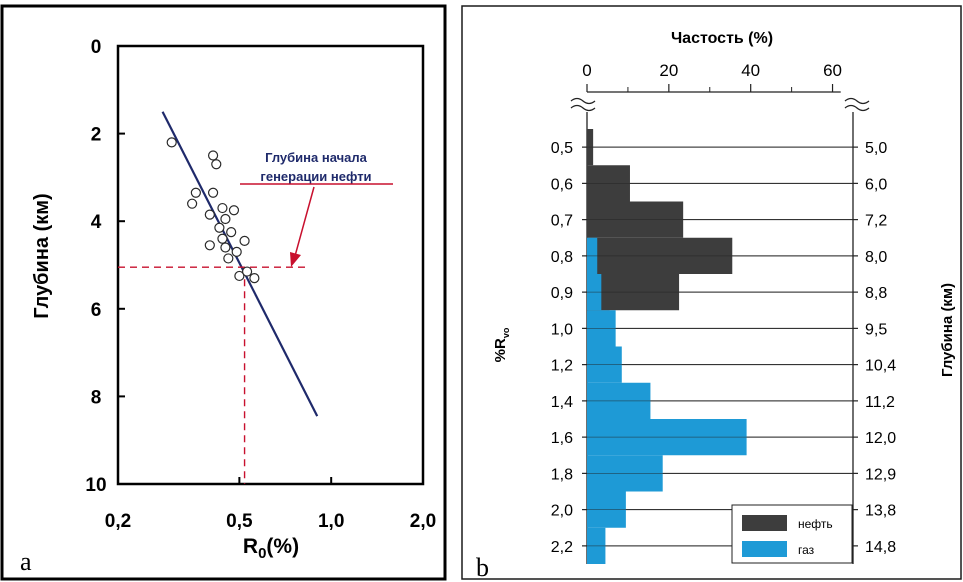  Describe the element at coordinates (295, 259) in the screenshot. I see `panel-a-annotation-arrow-head` at that location.